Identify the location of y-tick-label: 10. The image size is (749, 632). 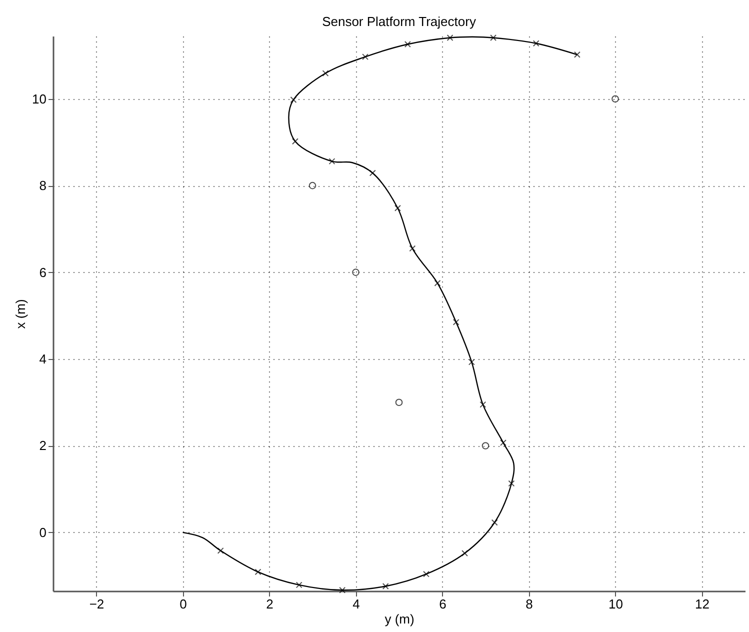
(39, 98).